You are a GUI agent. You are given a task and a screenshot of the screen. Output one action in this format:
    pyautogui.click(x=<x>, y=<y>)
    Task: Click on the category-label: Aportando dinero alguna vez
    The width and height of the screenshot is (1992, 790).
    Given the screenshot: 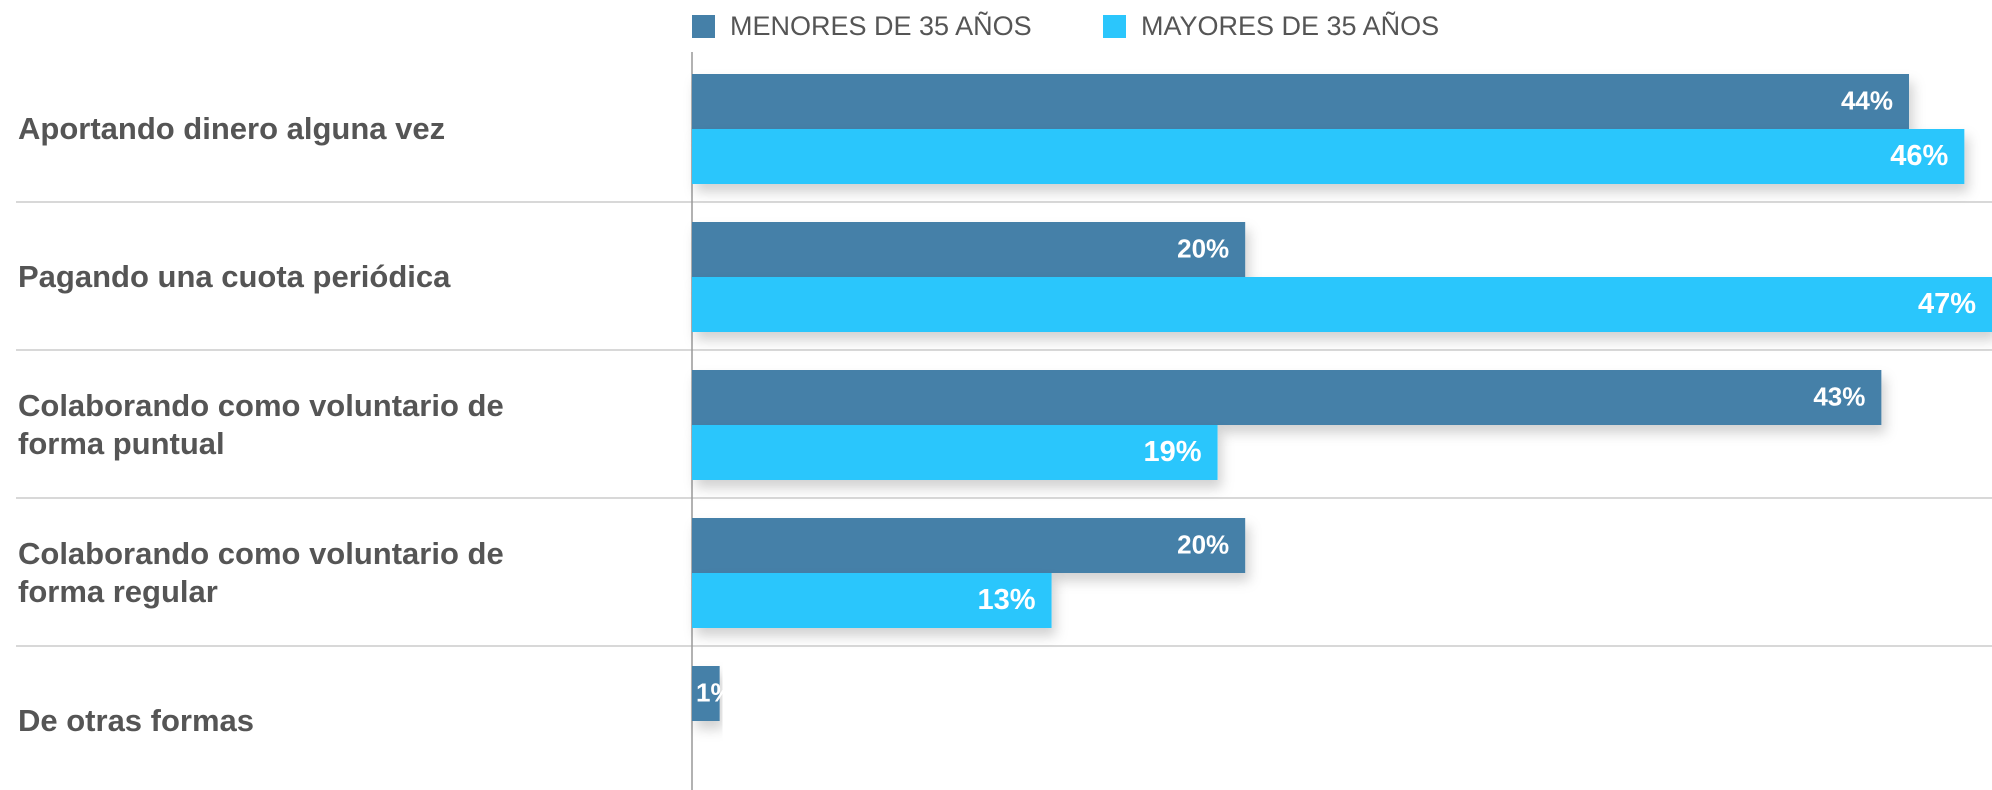 What is the action you would take?
    pyautogui.click(x=232, y=128)
    